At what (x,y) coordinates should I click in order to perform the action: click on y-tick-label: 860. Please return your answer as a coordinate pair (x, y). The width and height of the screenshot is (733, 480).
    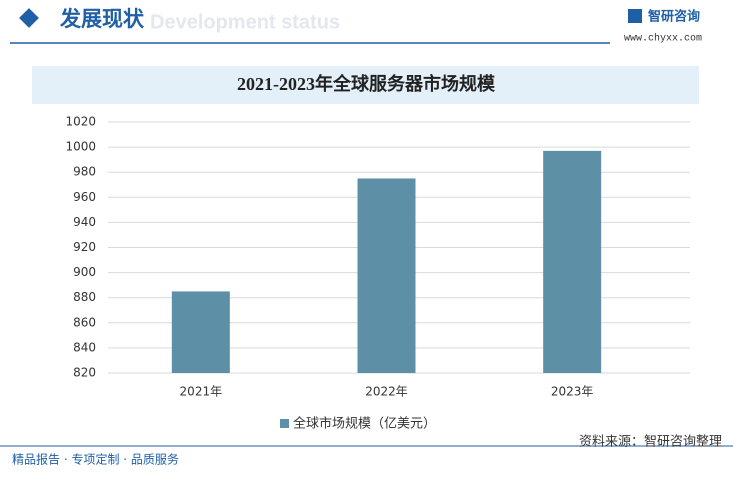
    Looking at the image, I should click on (84, 322).